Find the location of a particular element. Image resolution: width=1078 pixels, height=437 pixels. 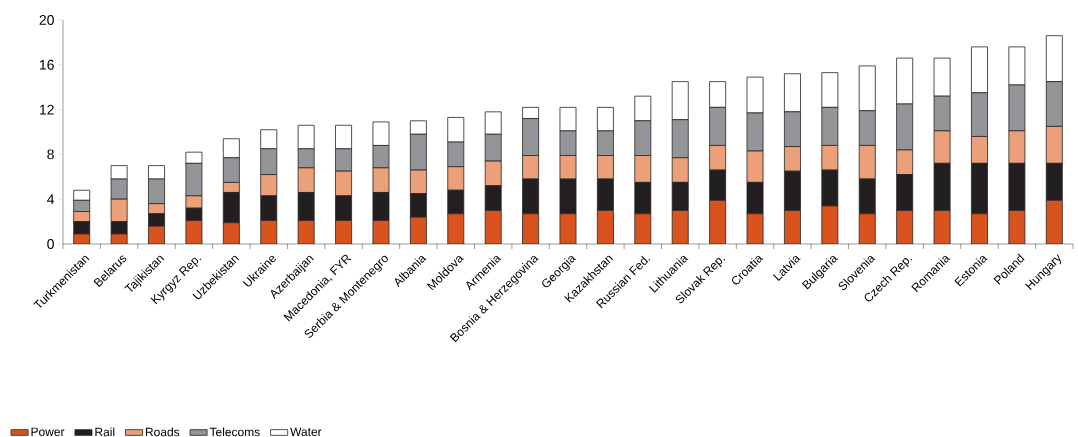

y-tick-label: 0 is located at coordinates (50, 244).